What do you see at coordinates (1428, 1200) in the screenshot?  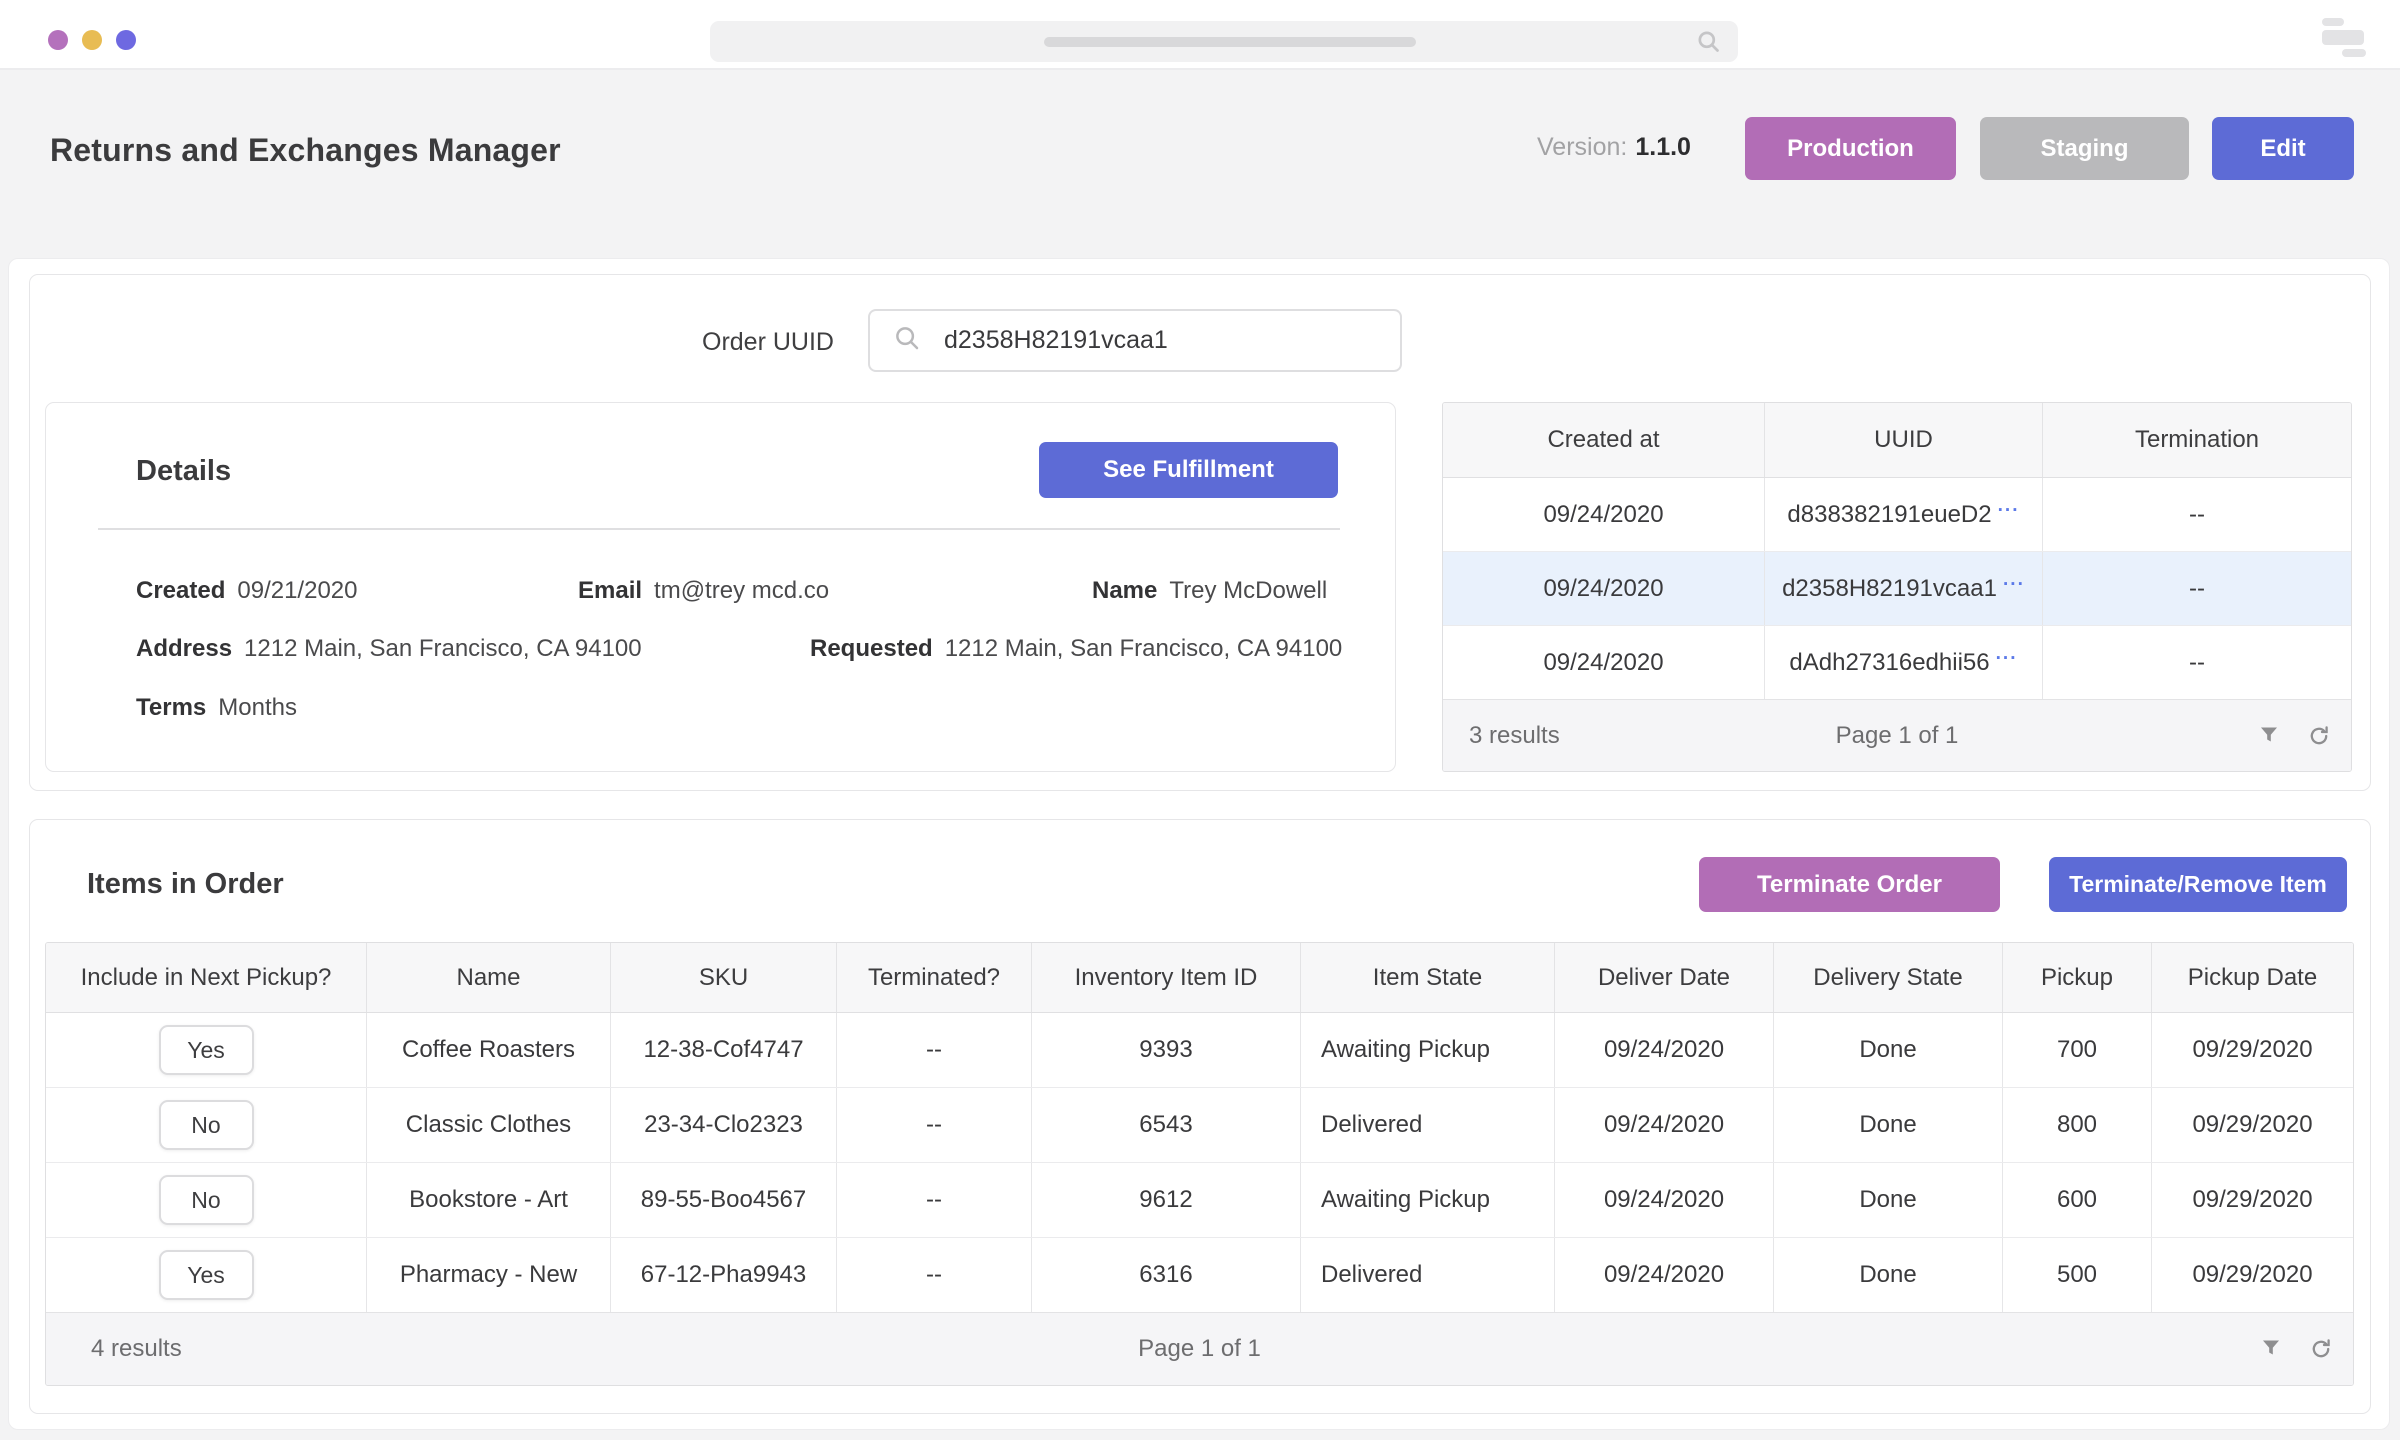 I see `item-state-cell: Awaiting Pickup` at bounding box center [1428, 1200].